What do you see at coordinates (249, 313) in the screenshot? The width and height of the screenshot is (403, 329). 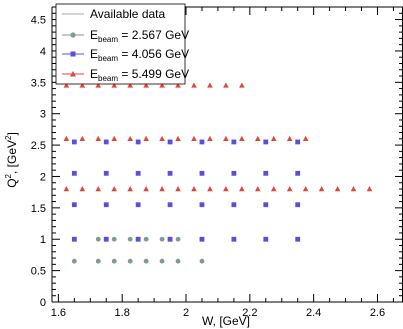 I see `x-tick-label: 2.2` at bounding box center [249, 313].